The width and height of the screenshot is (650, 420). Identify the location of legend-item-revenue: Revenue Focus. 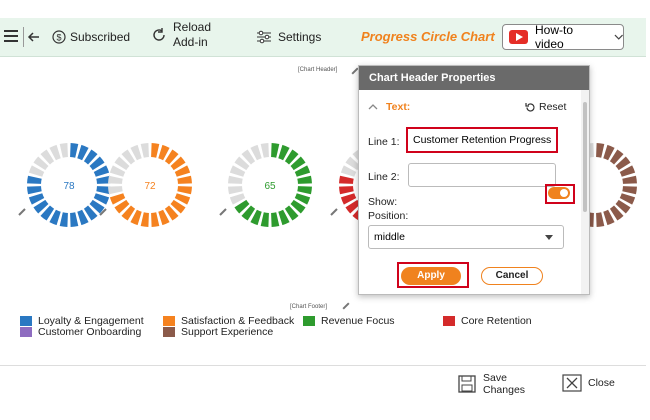
(349, 321).